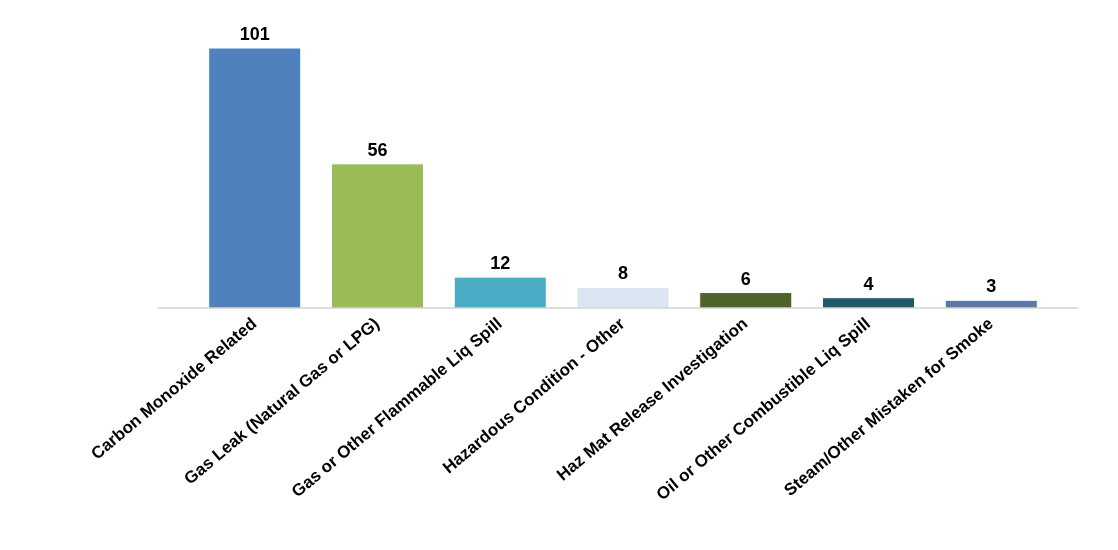 This screenshot has width=1118, height=550. What do you see at coordinates (991, 286) in the screenshot?
I see `data-label: 3` at bounding box center [991, 286].